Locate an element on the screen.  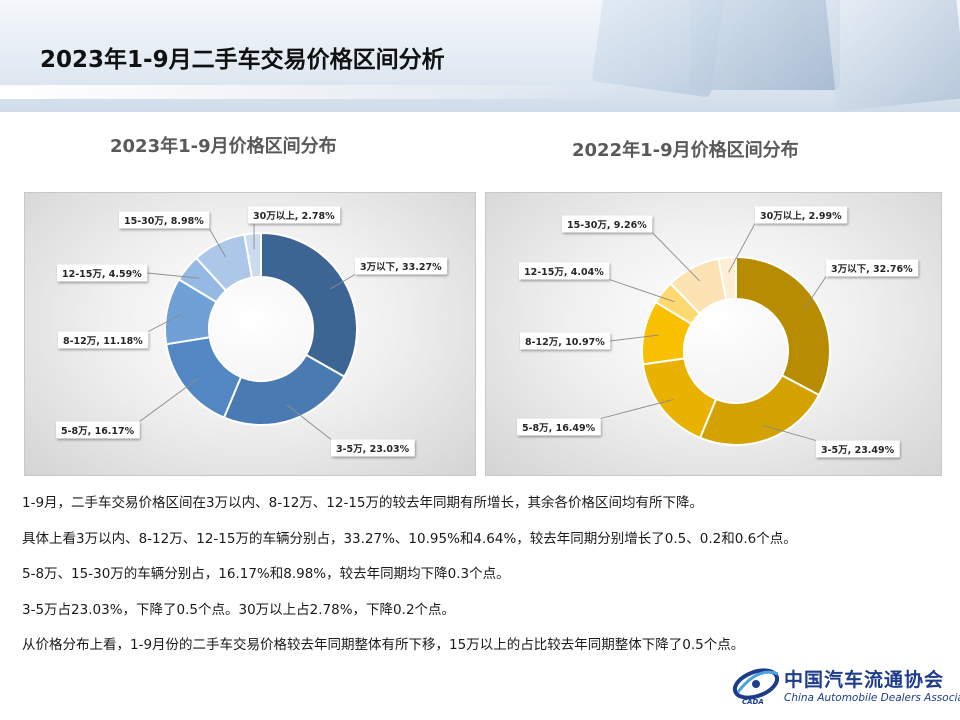
data-label: 30万以上, 2.78% is located at coordinates (294, 216).